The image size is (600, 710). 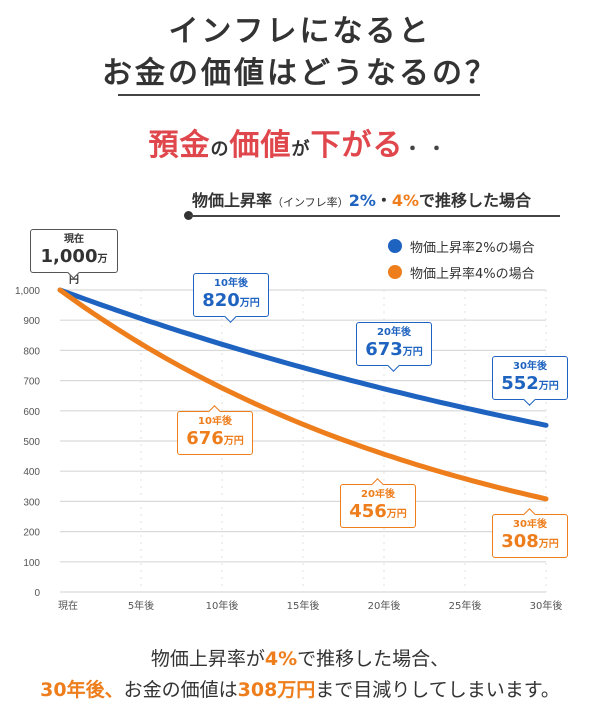 What do you see at coordinates (180, 690) in the screenshot?
I see `footer-text: お金の価値は` at bounding box center [180, 690].